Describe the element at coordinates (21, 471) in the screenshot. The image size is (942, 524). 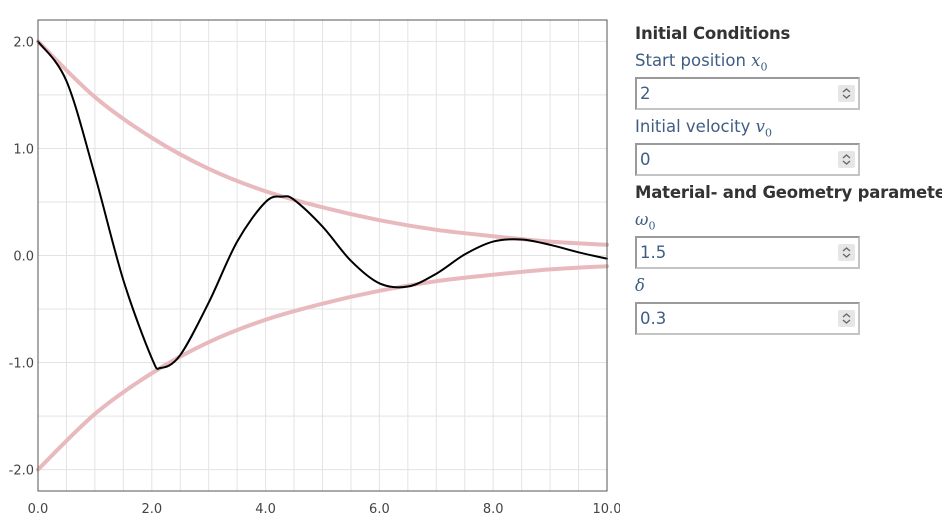
I see `y-tick-label: -2.0` at that location.